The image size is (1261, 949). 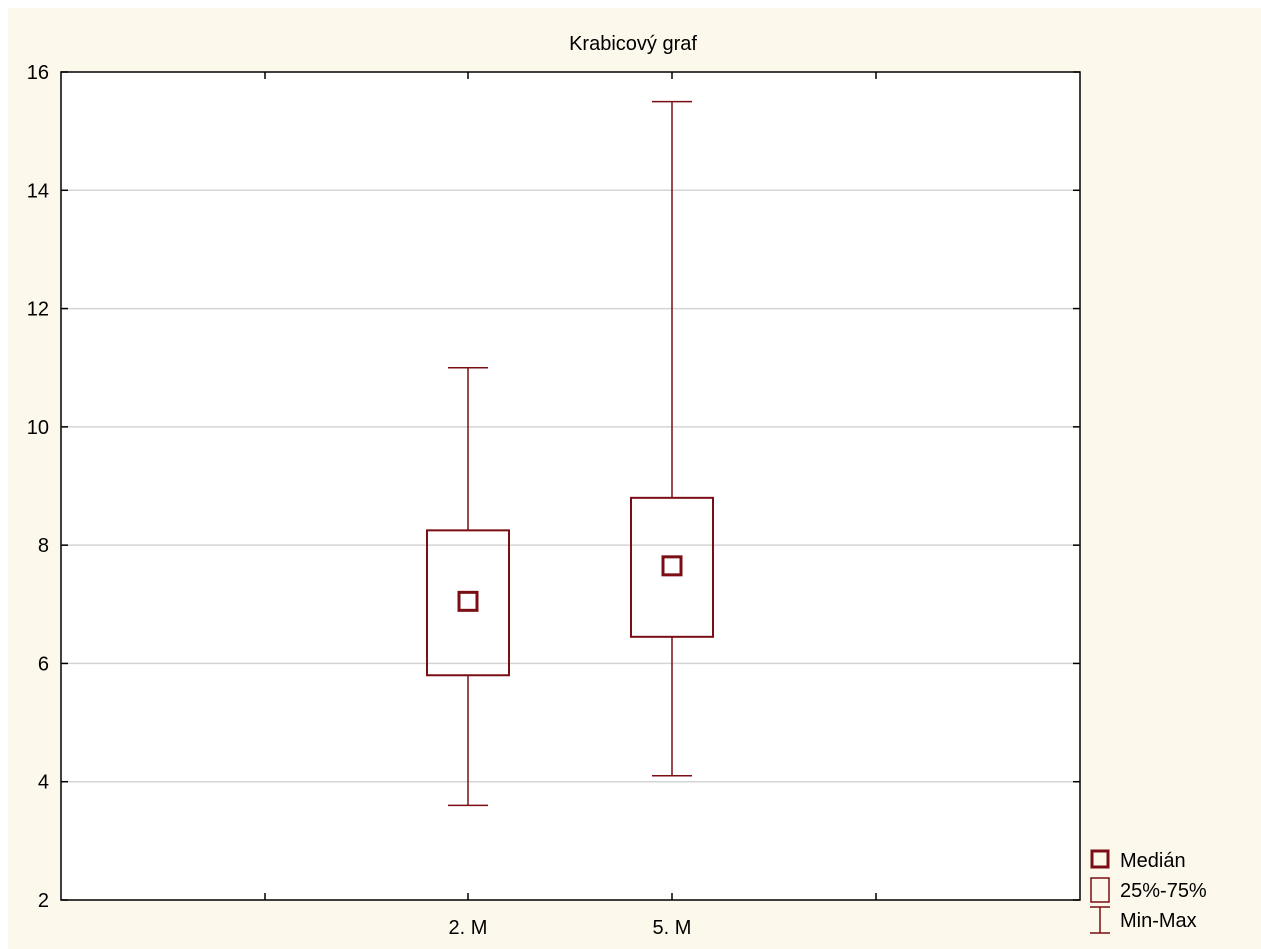 What do you see at coordinates (1100, 890) in the screenshot?
I see `legend-iqr-icon` at bounding box center [1100, 890].